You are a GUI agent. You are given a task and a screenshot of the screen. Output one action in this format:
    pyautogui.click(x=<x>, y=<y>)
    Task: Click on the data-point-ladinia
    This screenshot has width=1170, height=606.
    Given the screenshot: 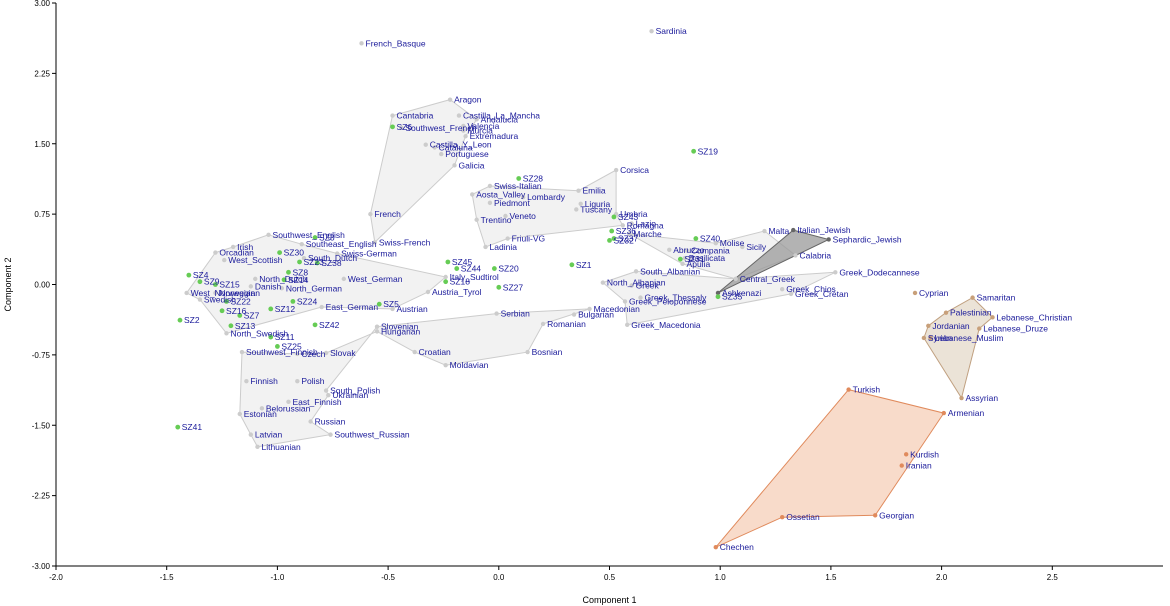 What is the action you would take?
    pyautogui.click(x=485, y=247)
    